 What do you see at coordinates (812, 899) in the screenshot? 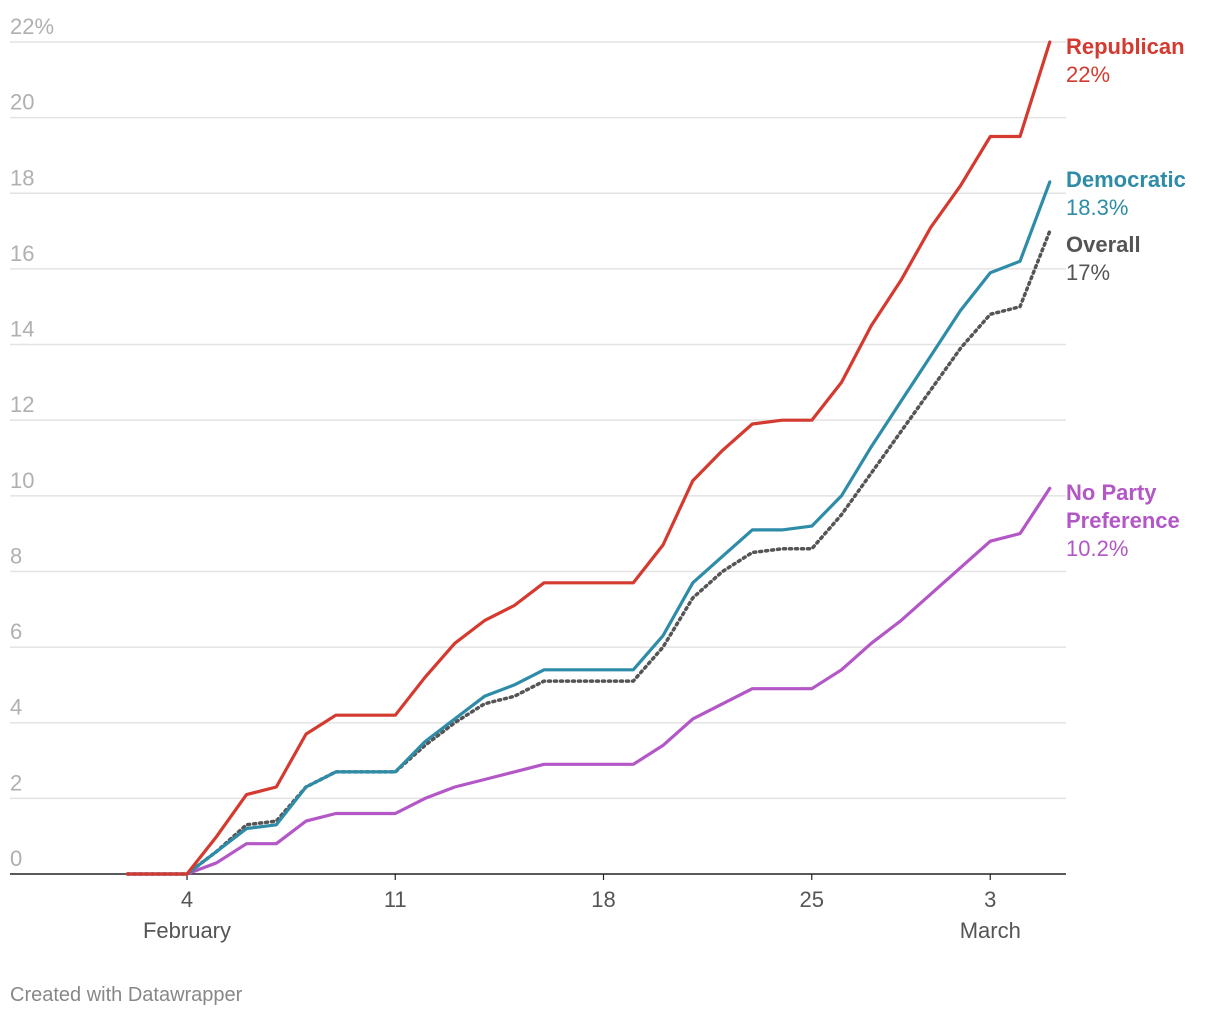
I see `x-tick-label: 25` at bounding box center [812, 899].